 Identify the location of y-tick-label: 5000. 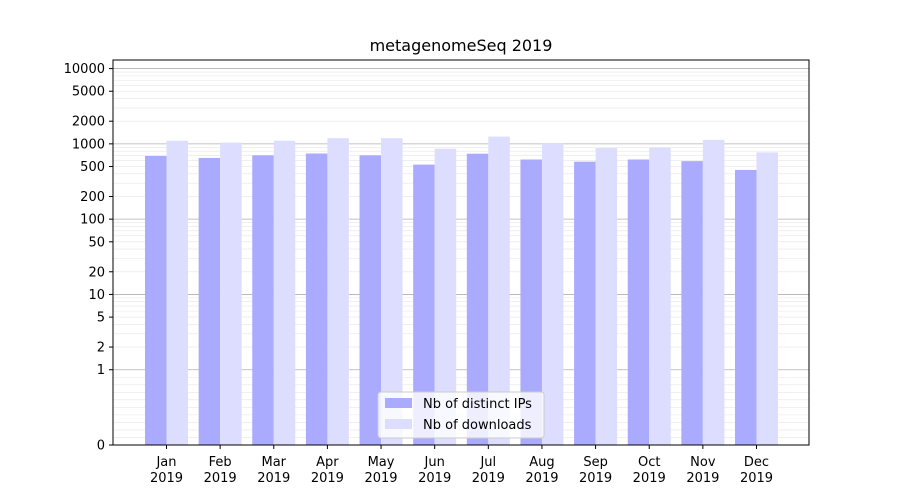
(88, 92).